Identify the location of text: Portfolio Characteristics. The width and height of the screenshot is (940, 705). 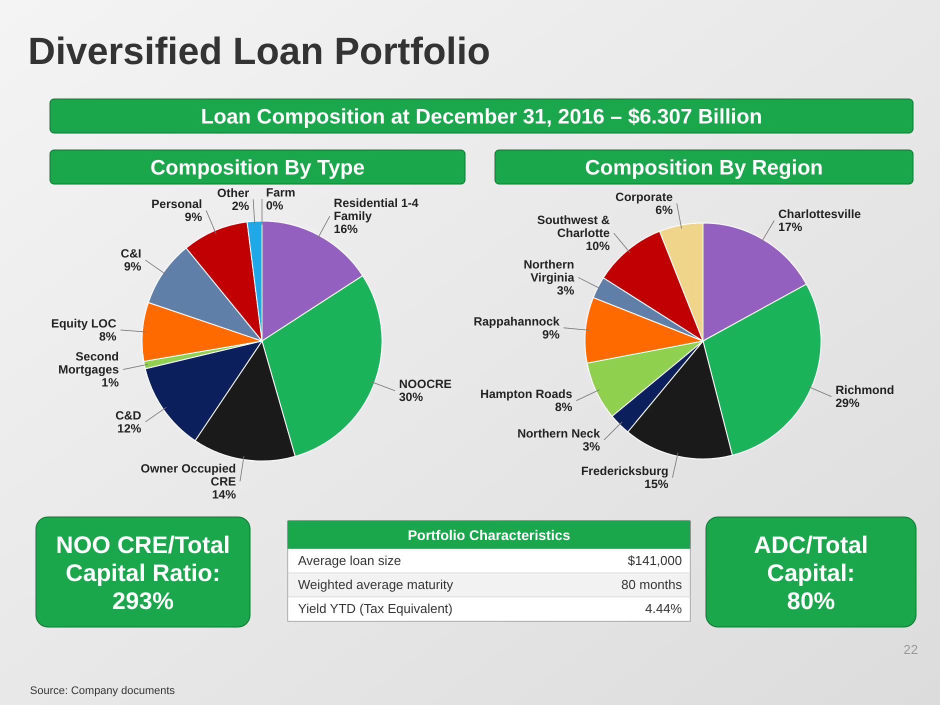
(489, 535).